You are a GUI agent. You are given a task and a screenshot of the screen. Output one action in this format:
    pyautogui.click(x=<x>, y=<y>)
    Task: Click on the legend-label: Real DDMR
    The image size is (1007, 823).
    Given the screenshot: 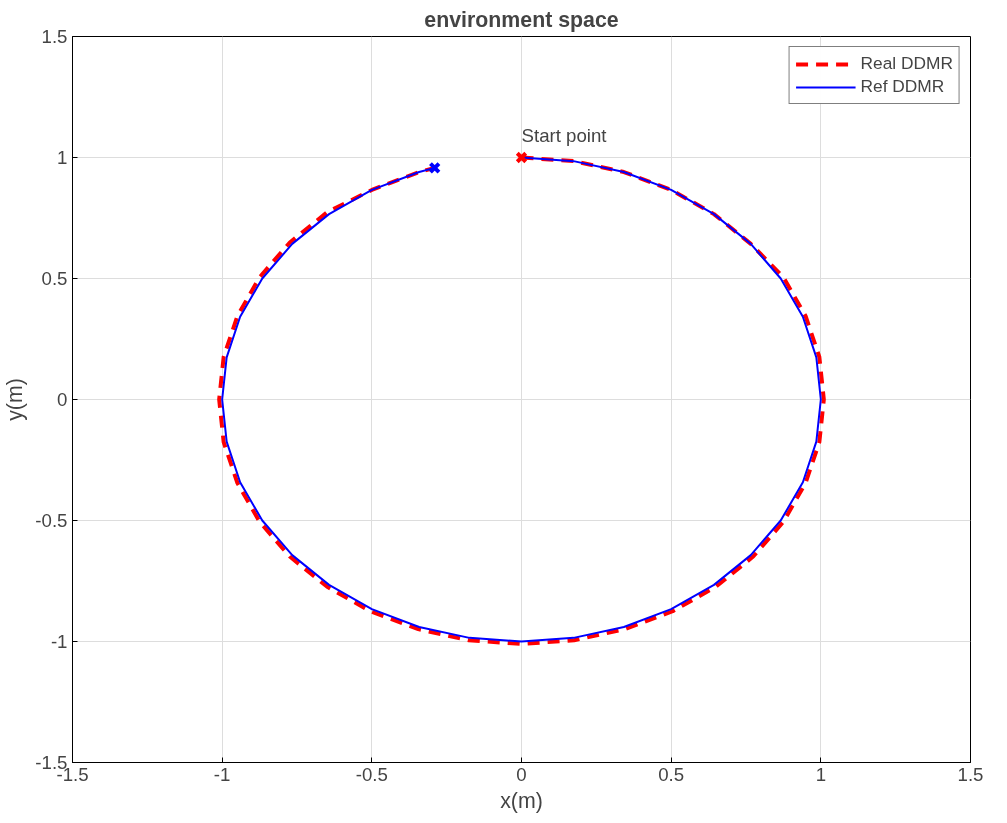 What is the action you would take?
    pyautogui.click(x=906, y=63)
    